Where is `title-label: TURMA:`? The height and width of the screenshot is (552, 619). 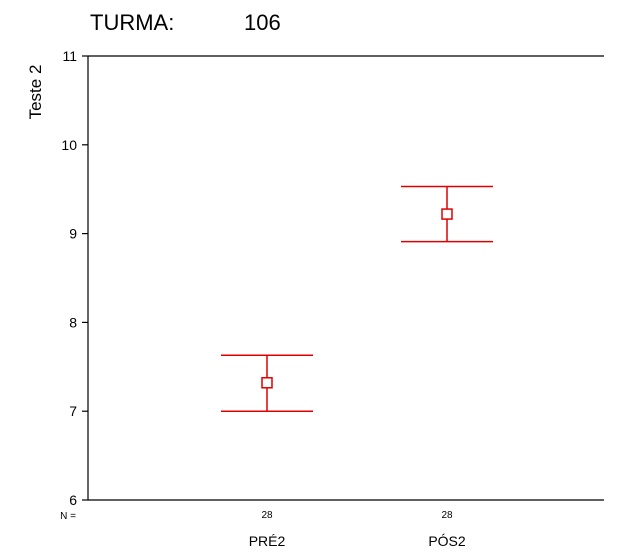 title-label: TURMA: is located at coordinates (132, 22).